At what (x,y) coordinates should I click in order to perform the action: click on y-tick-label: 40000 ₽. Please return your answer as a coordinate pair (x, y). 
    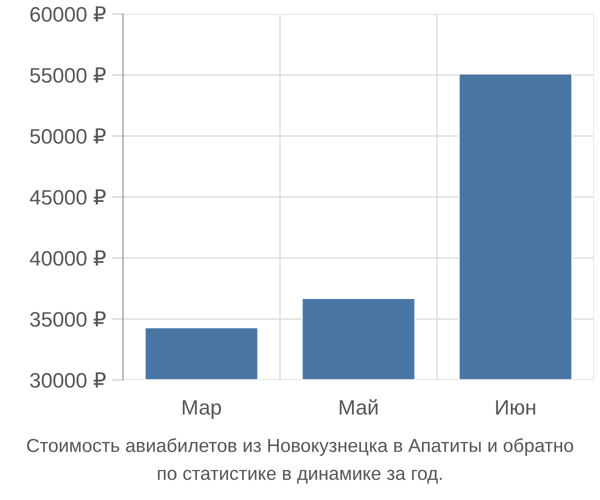
    Looking at the image, I should click on (68, 258).